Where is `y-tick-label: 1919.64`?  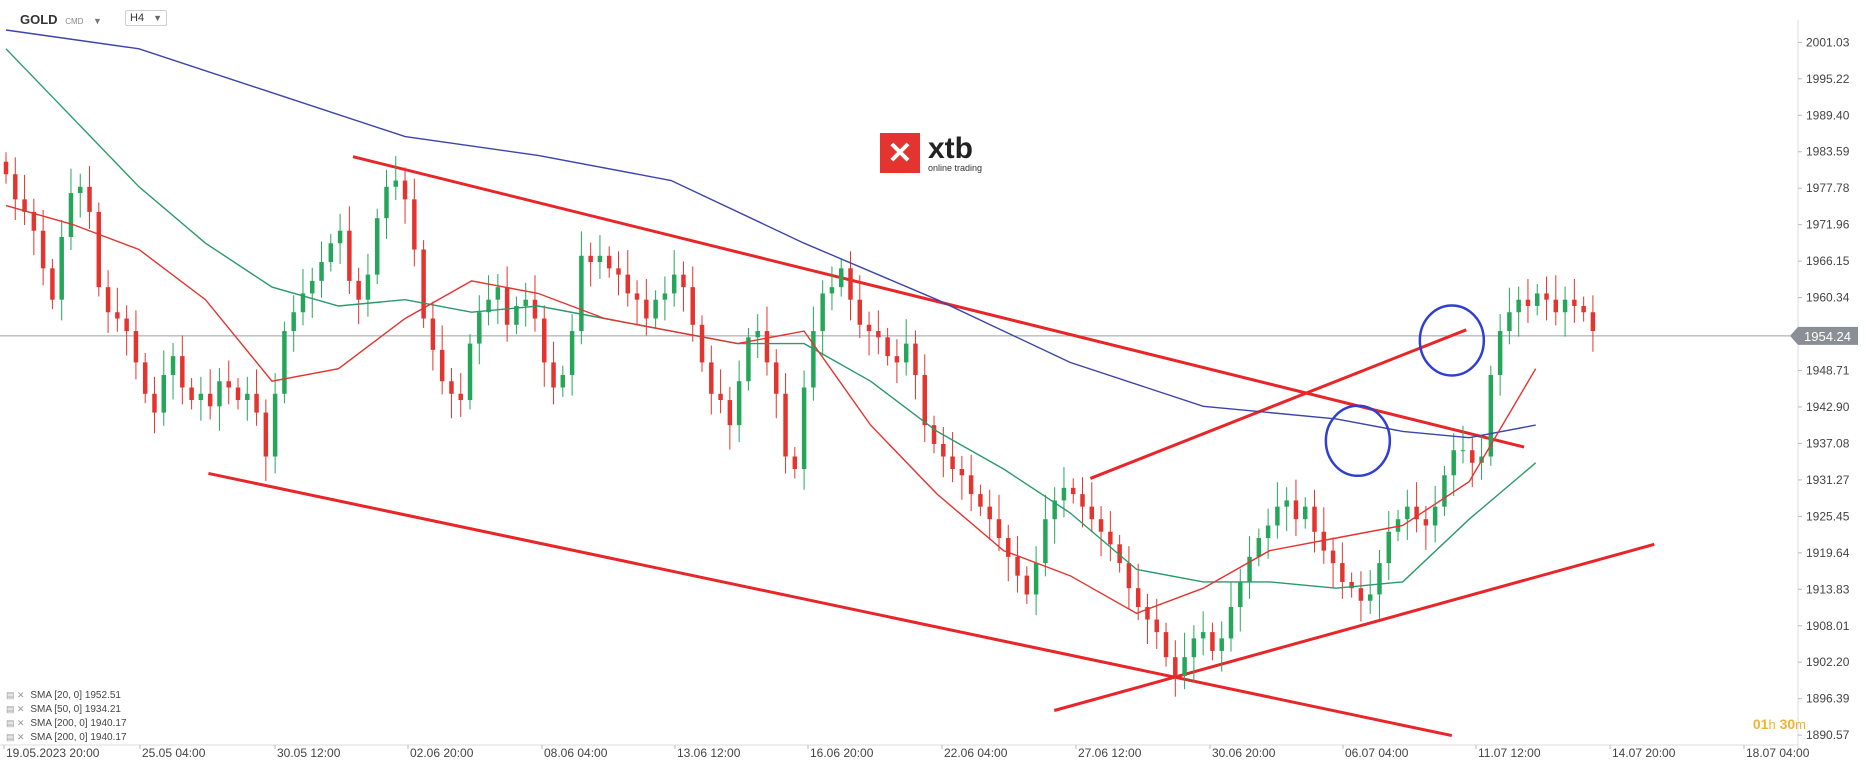 y-tick-label: 1919.64 is located at coordinates (1828, 553).